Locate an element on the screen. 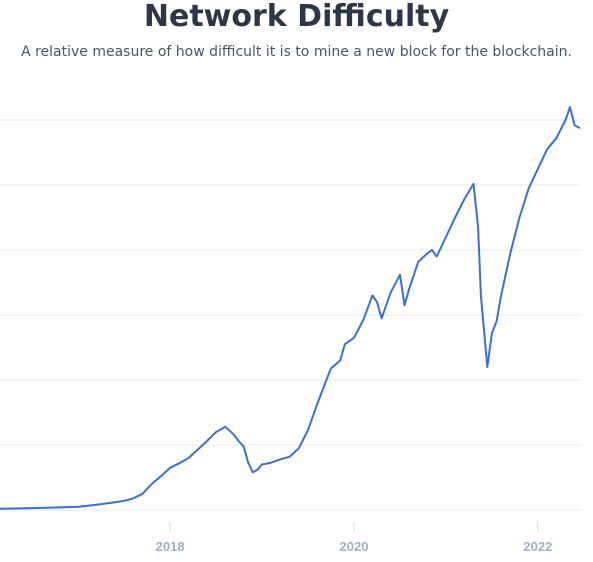 This screenshot has width=593, height=562. x-tick-label: 2018 is located at coordinates (170, 546).